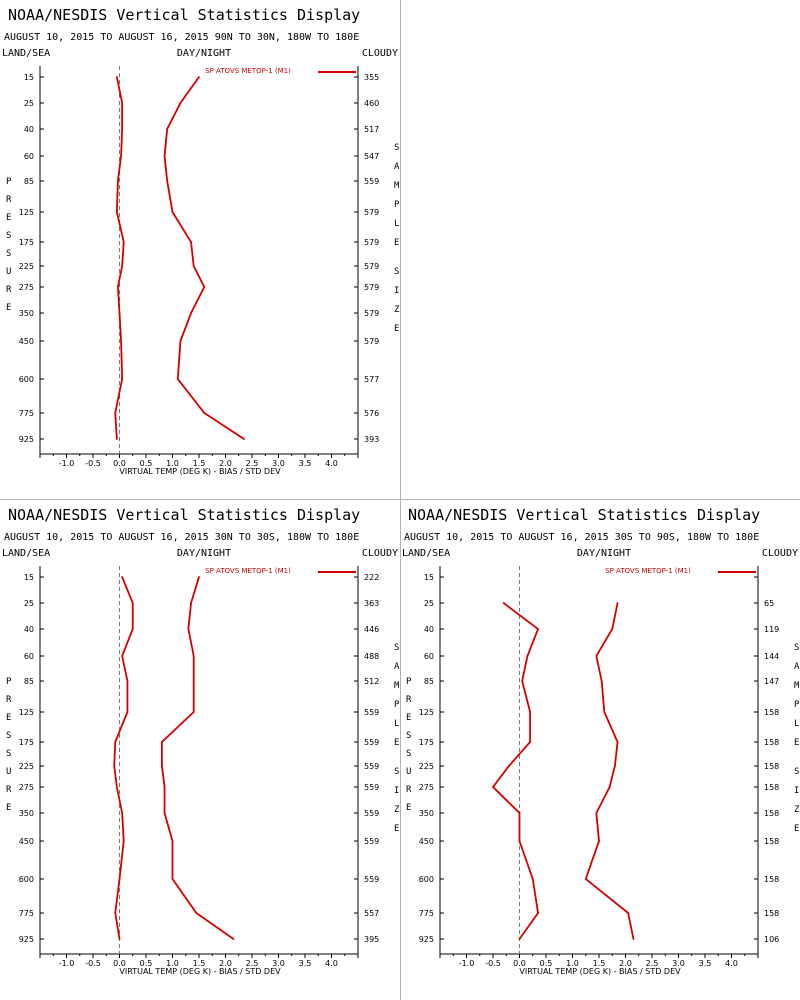  Describe the element at coordinates (26, 313) in the screenshot. I see `pressure-tick-label: 350` at that location.